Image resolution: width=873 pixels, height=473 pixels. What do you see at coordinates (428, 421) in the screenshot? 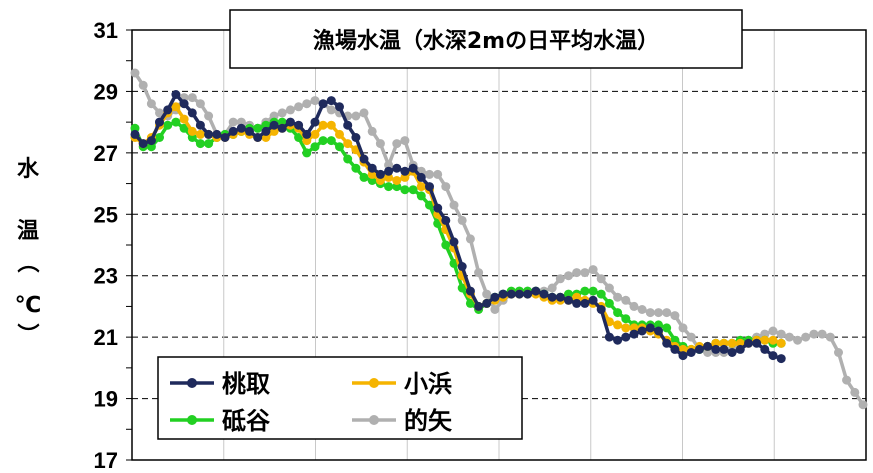
I see `legend-label: 的矢` at bounding box center [428, 421].